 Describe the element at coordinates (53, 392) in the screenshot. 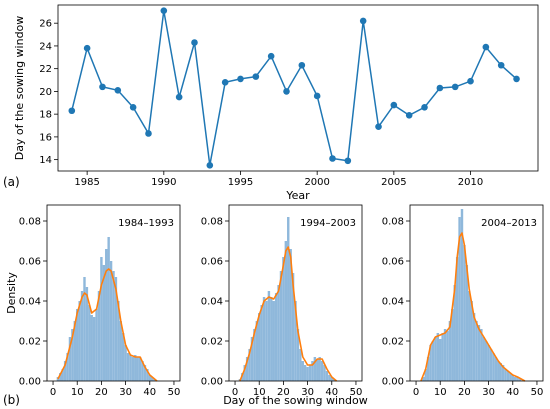

I see `x-tick-label: 0` at that location.